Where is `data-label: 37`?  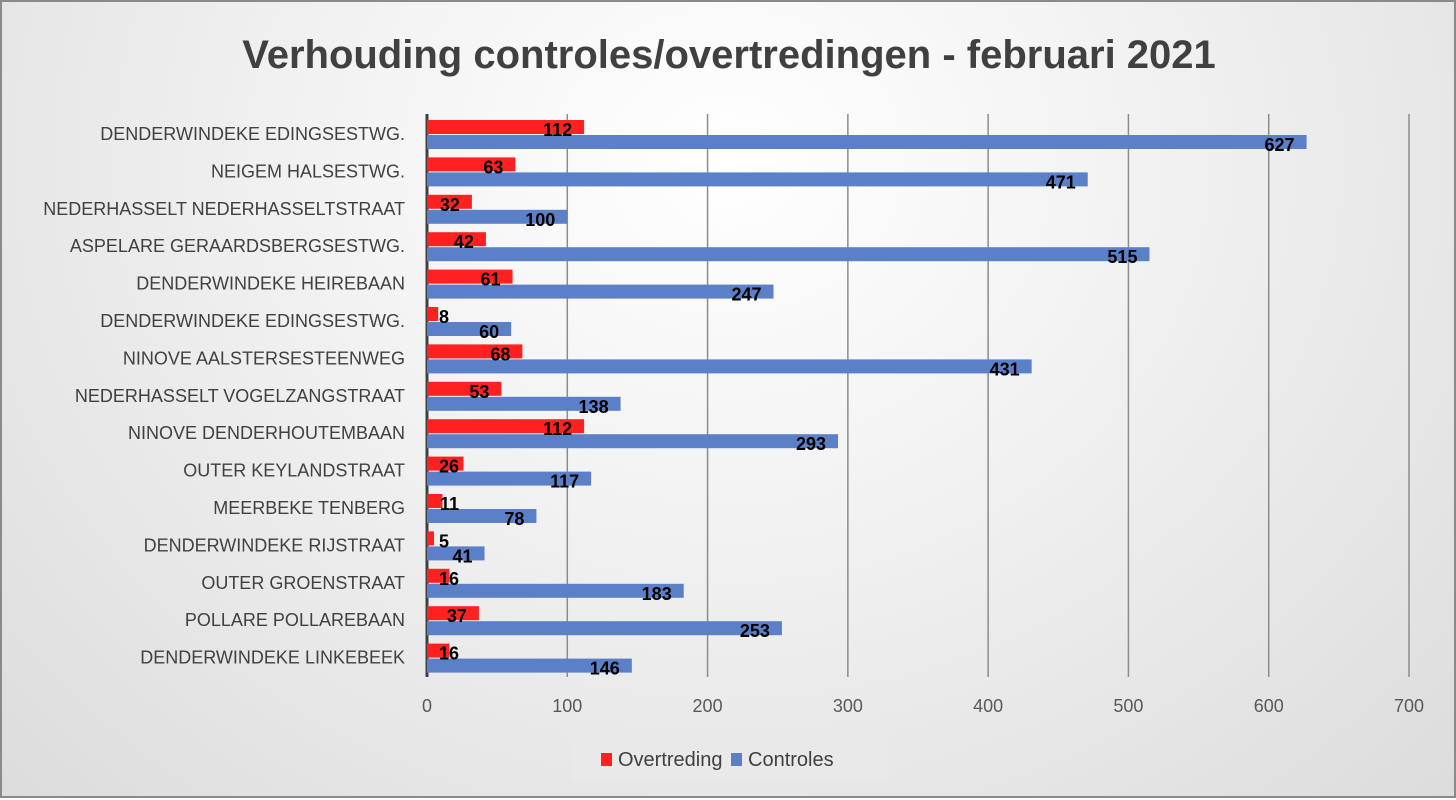
data-label: 37 is located at coordinates (457, 616).